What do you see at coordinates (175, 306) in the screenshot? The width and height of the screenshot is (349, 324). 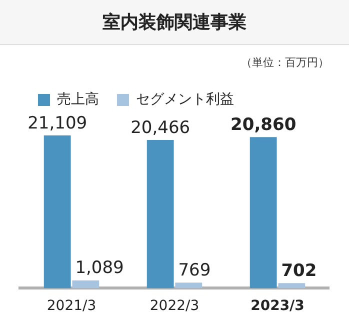 I see `x-tick-label: 2022/3` at bounding box center [175, 306].